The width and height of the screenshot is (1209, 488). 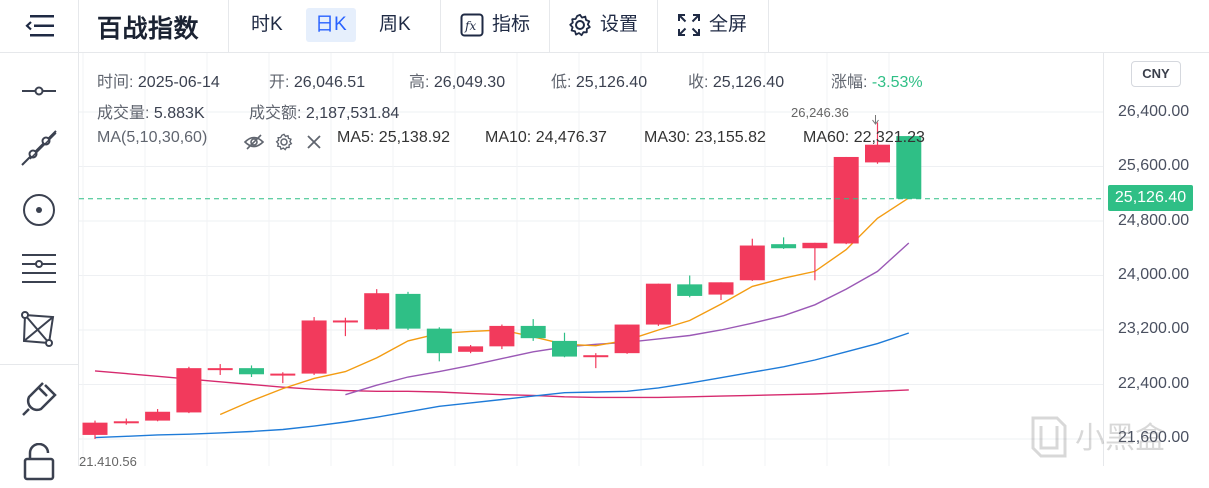 I want to click on fullscreen-icon, so click(x=689, y=25).